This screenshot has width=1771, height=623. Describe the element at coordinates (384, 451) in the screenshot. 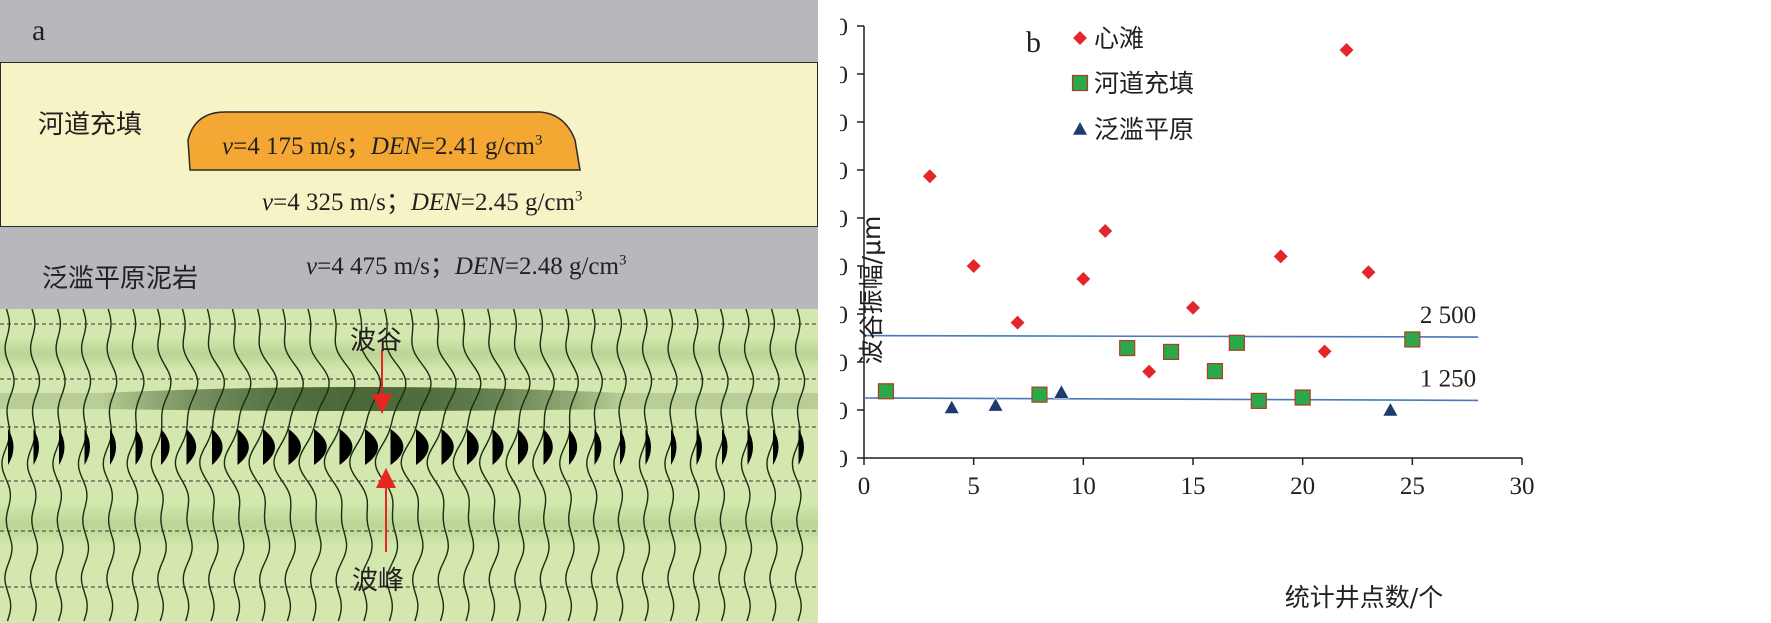

I see `wave-arrows` at that location.